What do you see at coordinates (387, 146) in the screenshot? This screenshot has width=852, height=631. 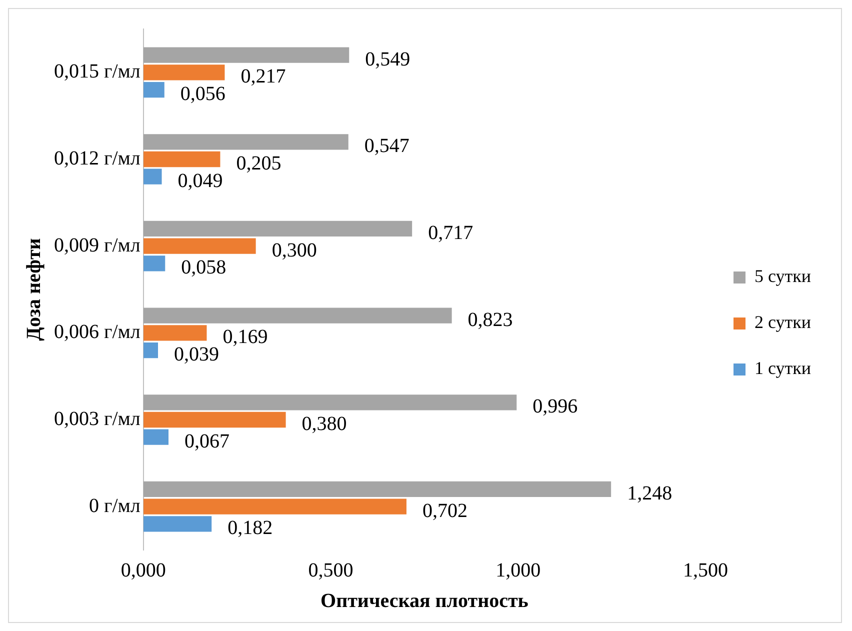 I see `data-label: 0,547` at bounding box center [387, 146].